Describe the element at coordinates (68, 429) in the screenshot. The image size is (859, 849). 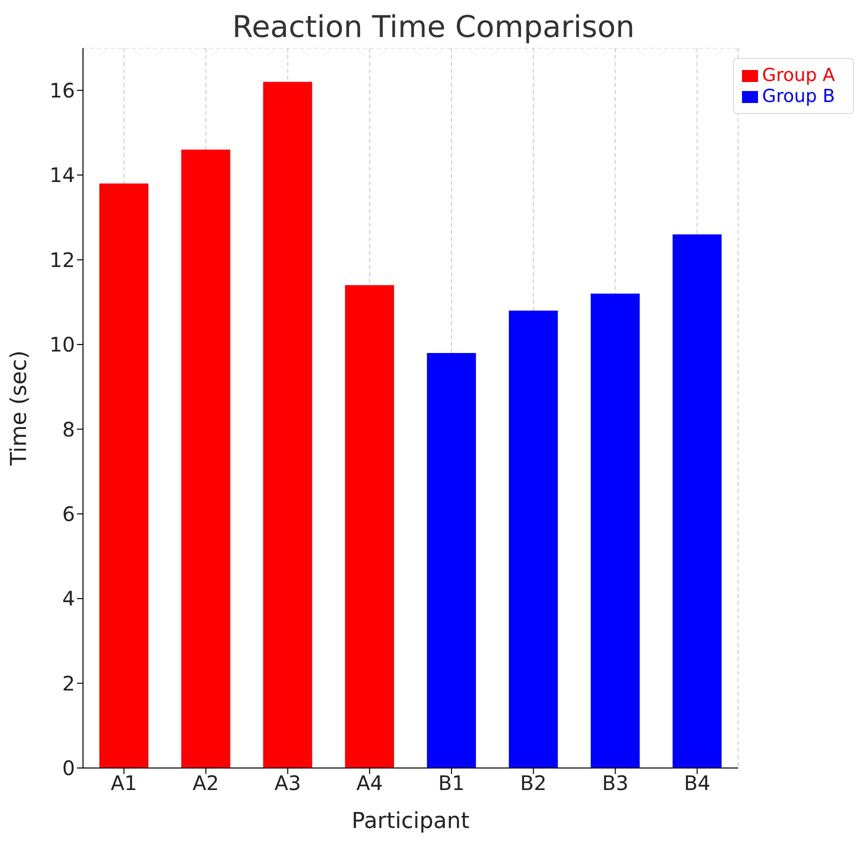
I see `y-tick-label: 8` at that location.